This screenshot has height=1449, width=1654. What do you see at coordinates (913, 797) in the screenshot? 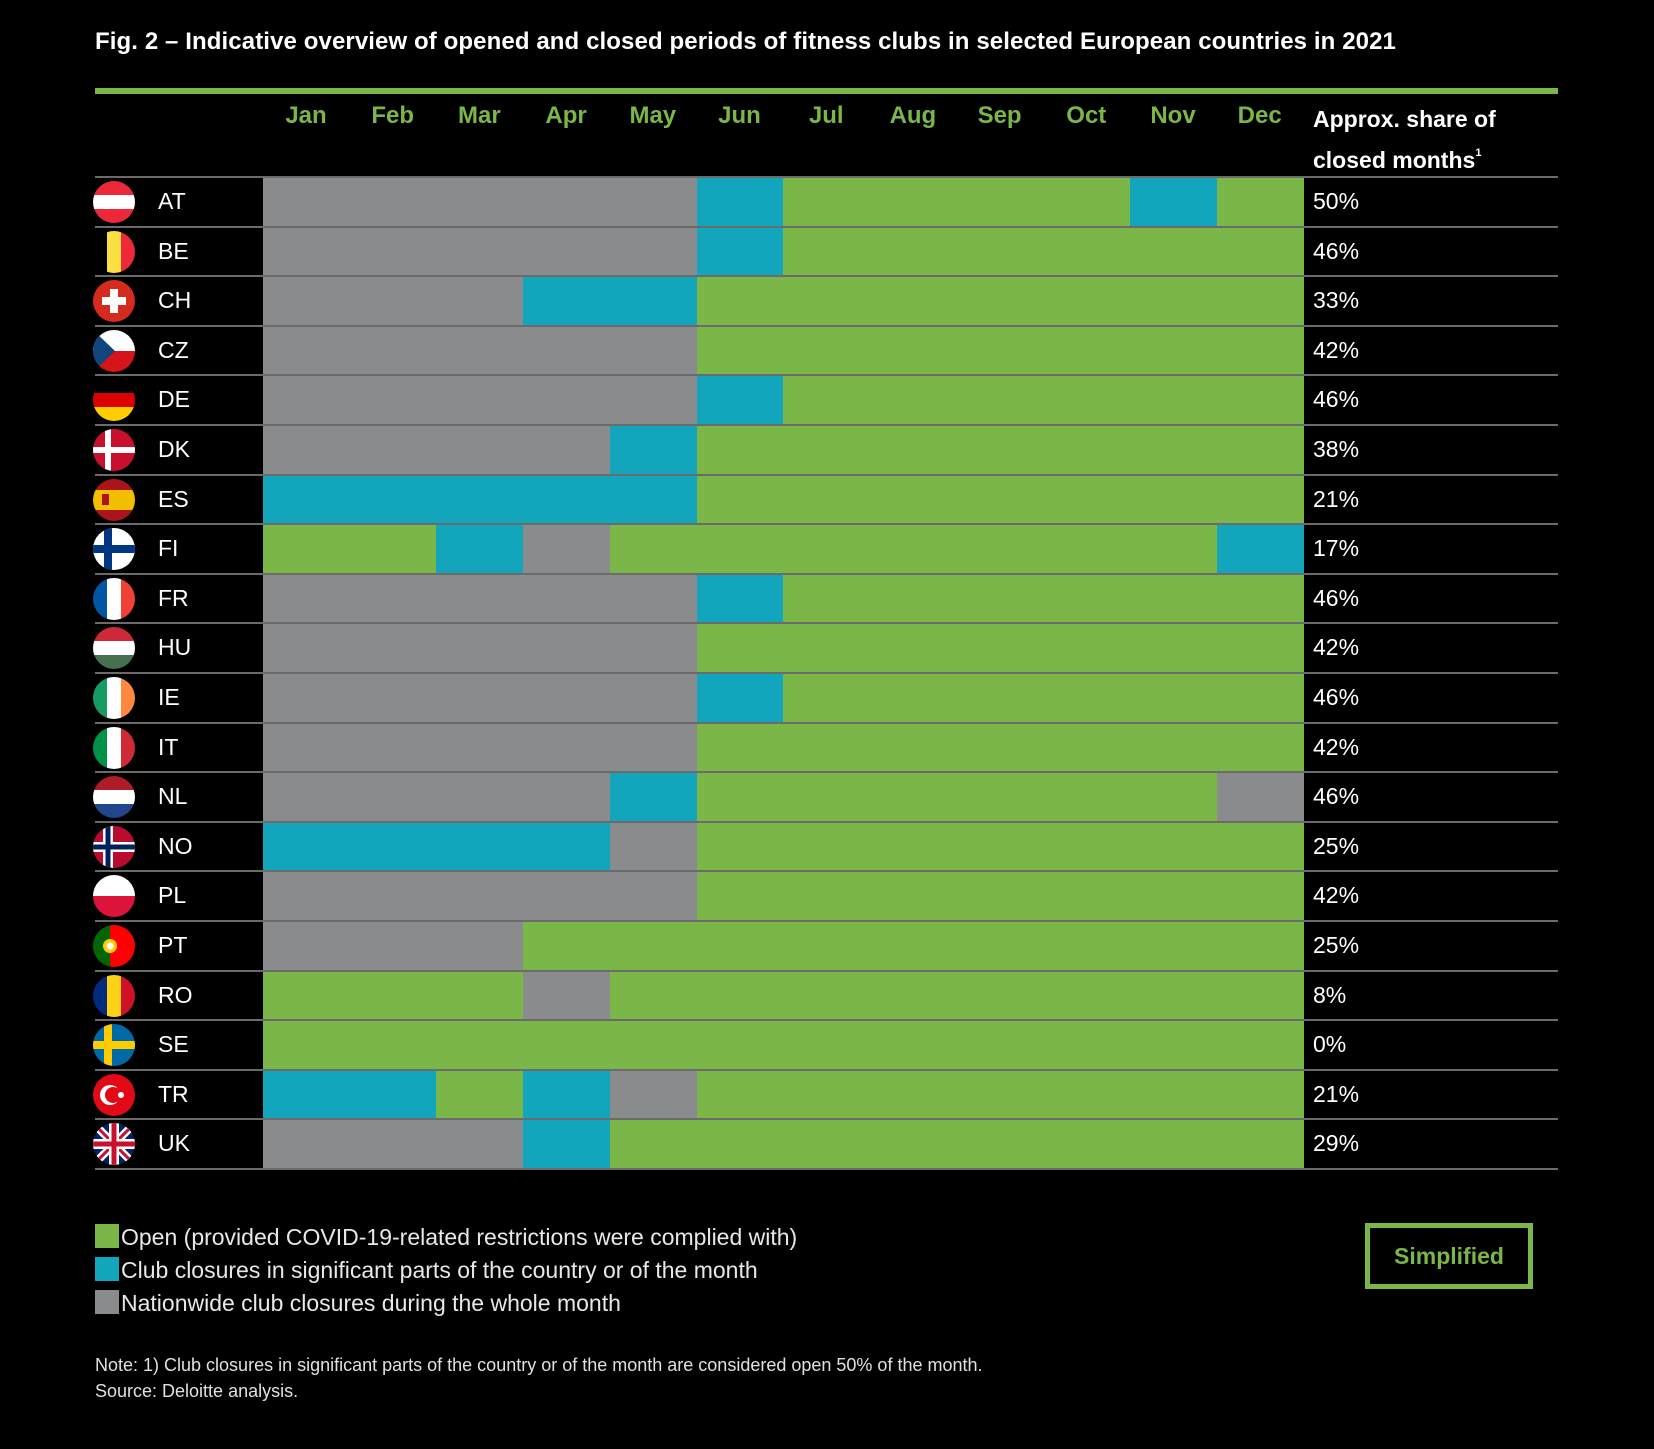
I see `status-cell-nl-aug` at bounding box center [913, 797].